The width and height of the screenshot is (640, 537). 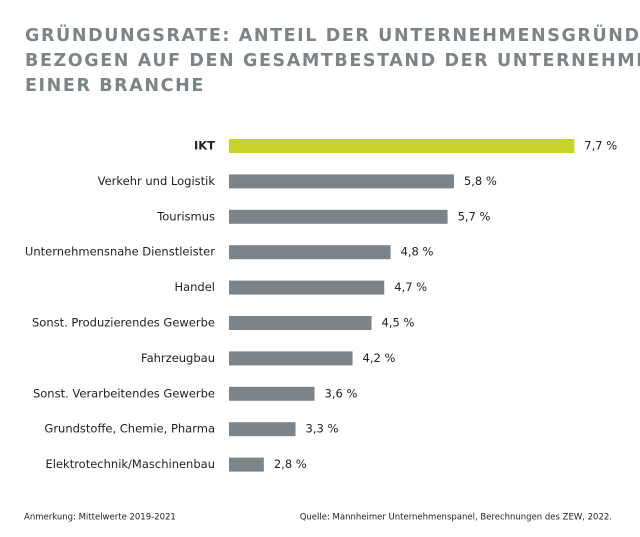 What do you see at coordinates (123, 323) in the screenshot?
I see `category-label: Sonst. Produzierendes Gewerbe` at bounding box center [123, 323].